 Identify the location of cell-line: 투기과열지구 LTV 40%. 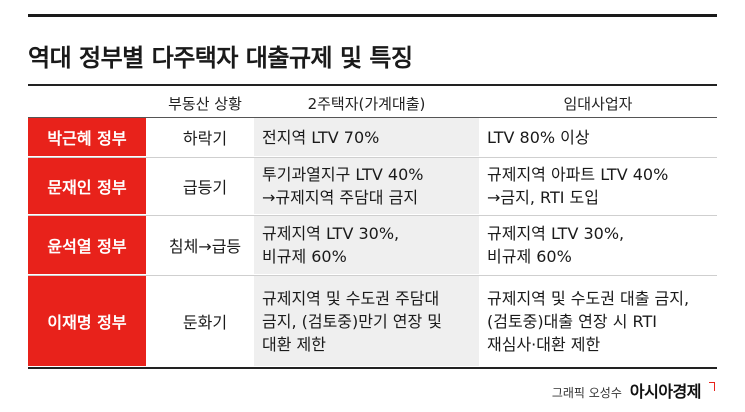
(343, 174).